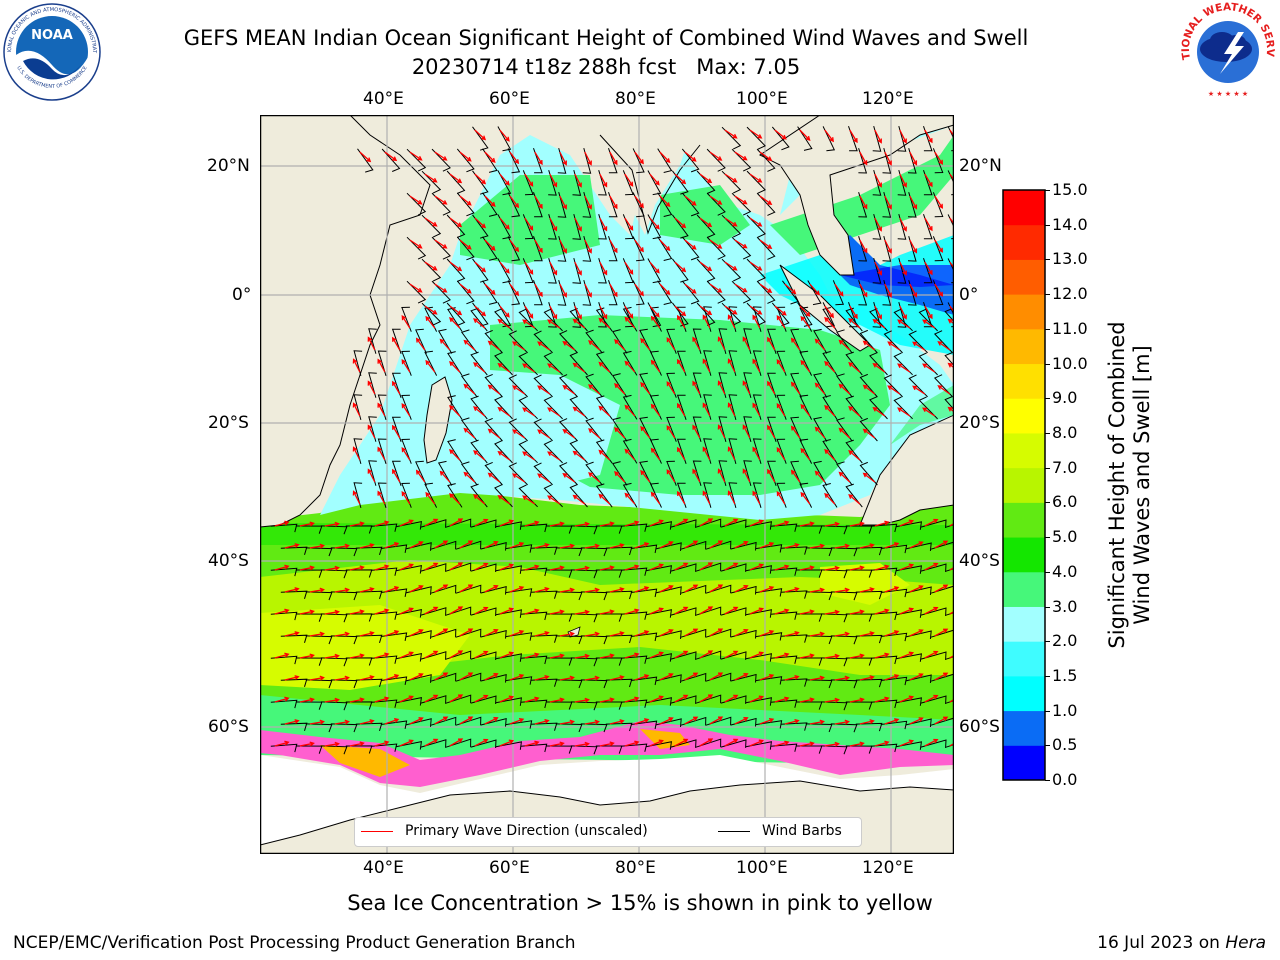  Describe the element at coordinates (1070, 189) in the screenshot. I see `colorbar-tick-label: 15.0` at that location.